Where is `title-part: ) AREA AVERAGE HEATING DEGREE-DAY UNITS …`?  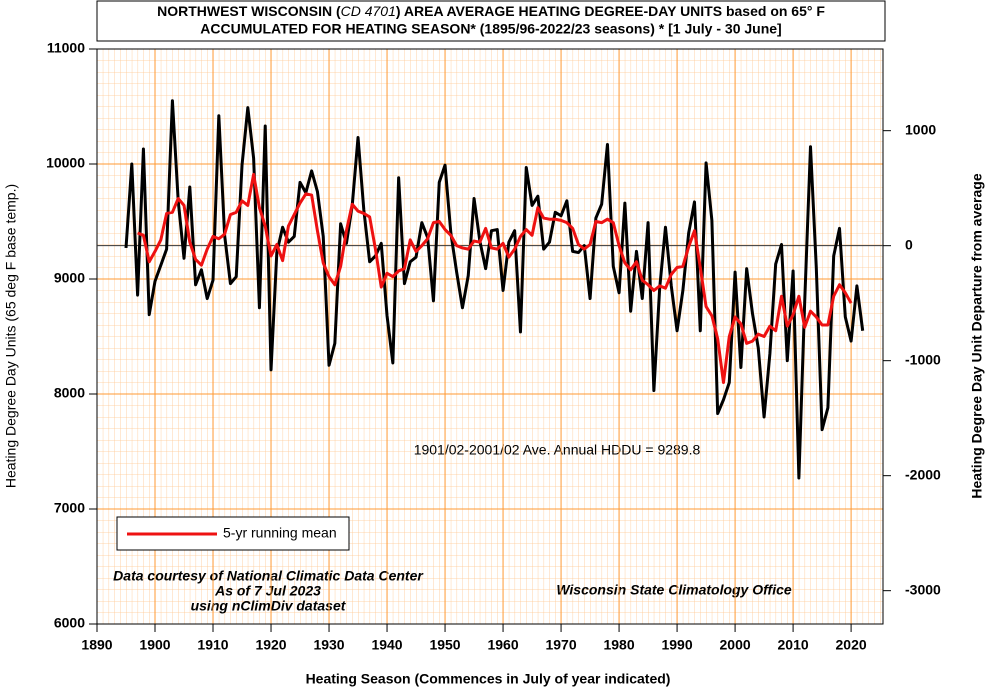
title-part: ) AREA AVERAGE HEATING DEGREE-DAY UNITS … is located at coordinates (610, 11).